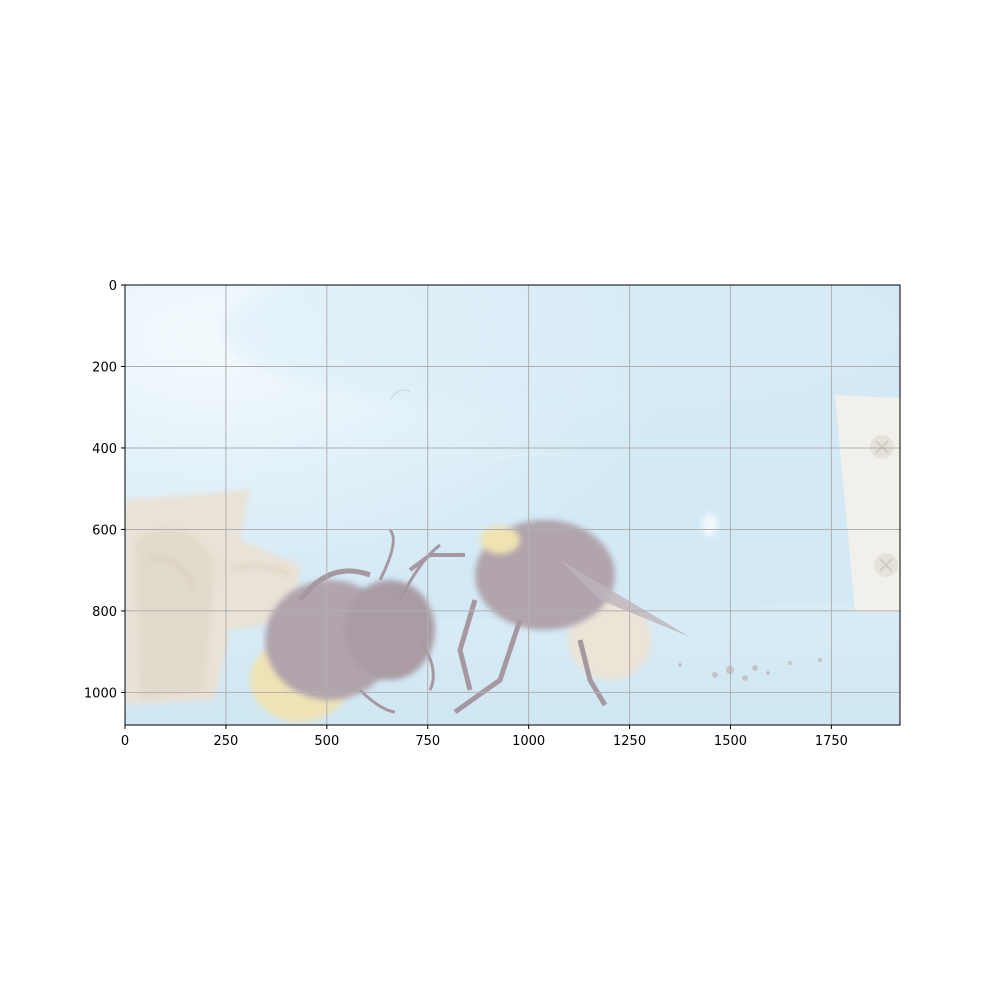 The image size is (1000, 1000). Describe the element at coordinates (125, 741) in the screenshot. I see `x-tick-label: 0` at that location.